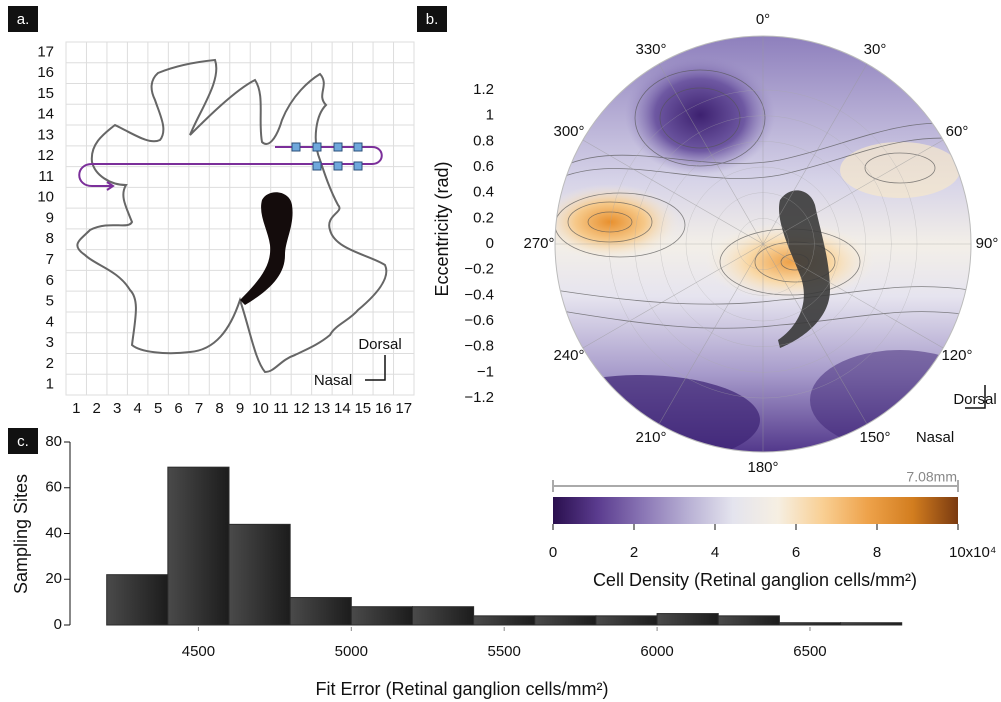 The height and width of the screenshot is (702, 1001). I want to click on colorbar-tick-label: 10x10⁴, so click(972, 552).